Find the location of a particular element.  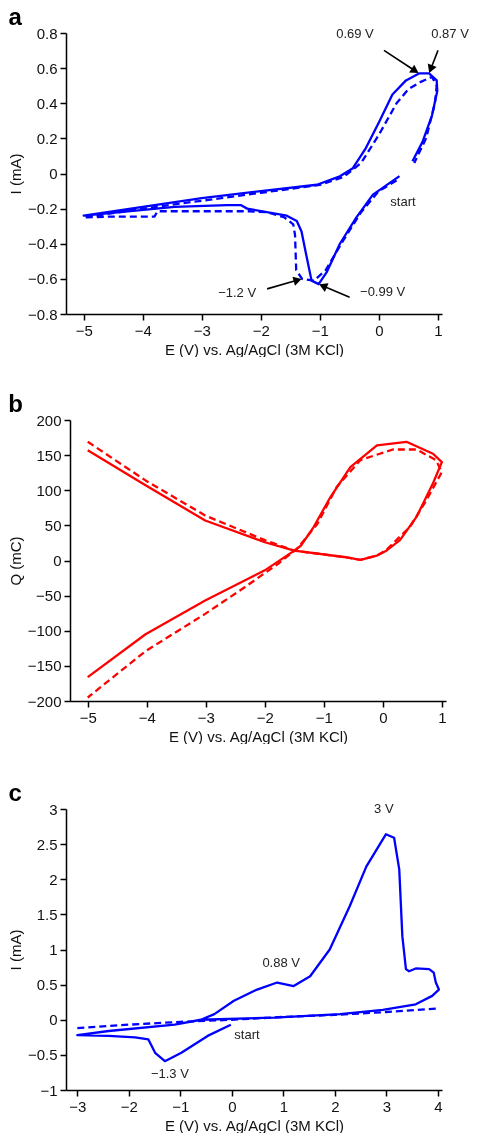

annotation: 0.88 V is located at coordinates (281, 962).